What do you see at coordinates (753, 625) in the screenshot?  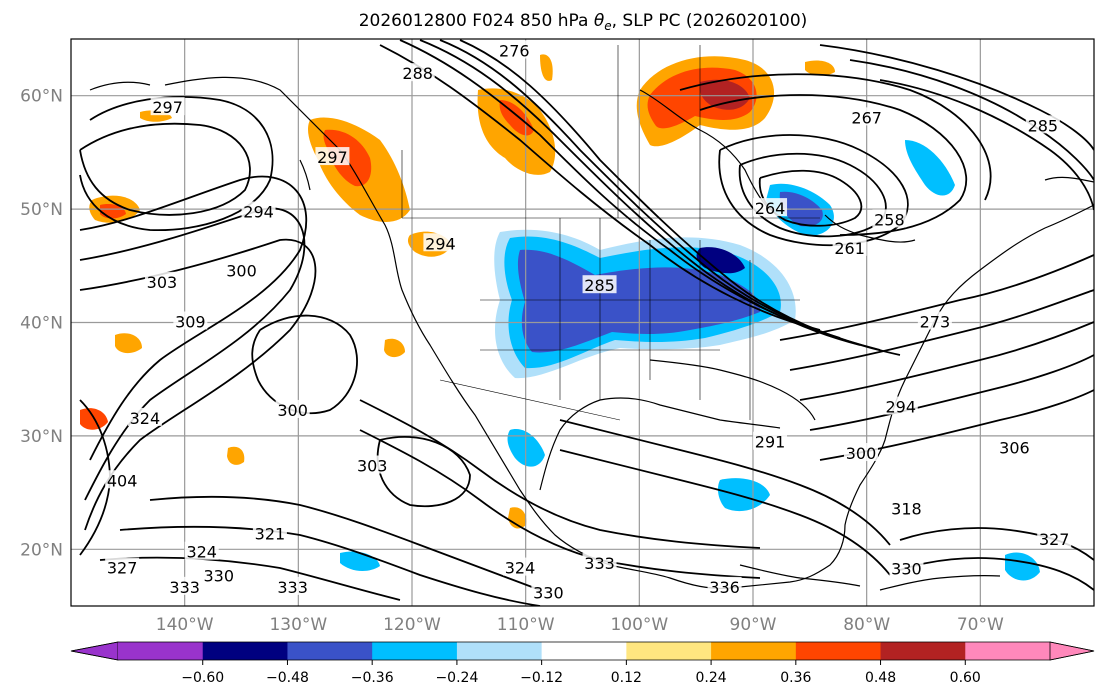 I see `longitude-tick-label: 90°W` at bounding box center [753, 625].